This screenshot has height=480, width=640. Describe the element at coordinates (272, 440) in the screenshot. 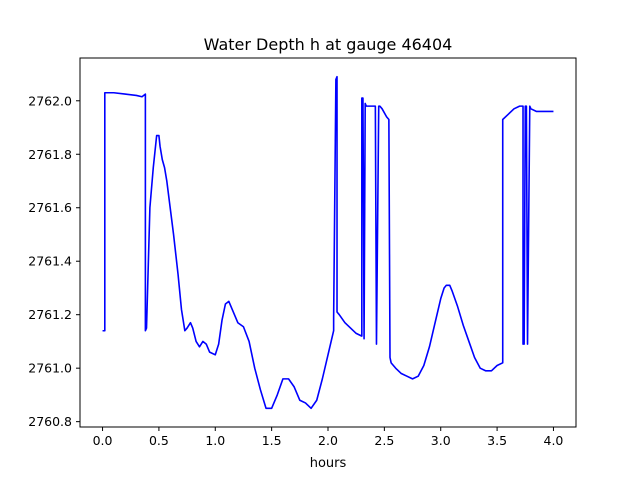

I see `x-tick-label: 1.5` at that location.